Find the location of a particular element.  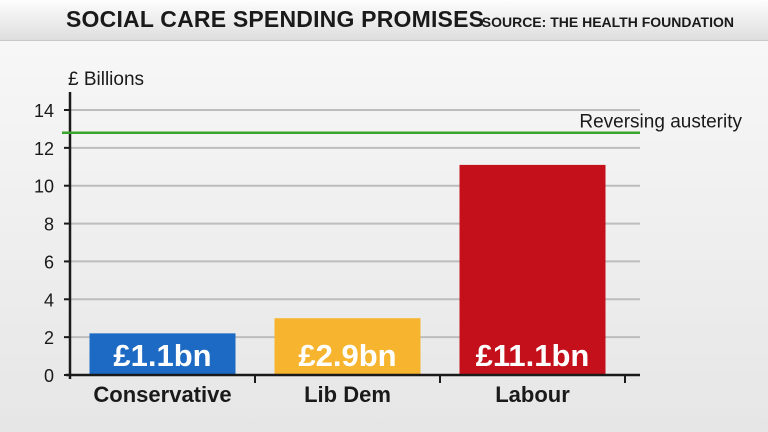

data-label-2: £11.1bn is located at coordinates (533, 355).